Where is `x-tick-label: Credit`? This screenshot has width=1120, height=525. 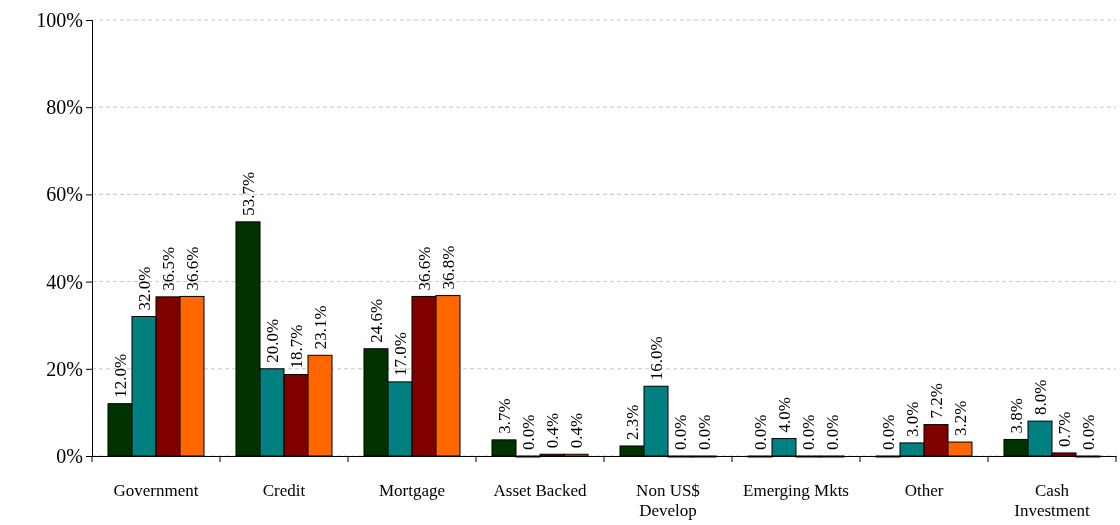 x-tick-label: Credit is located at coordinates (284, 490).